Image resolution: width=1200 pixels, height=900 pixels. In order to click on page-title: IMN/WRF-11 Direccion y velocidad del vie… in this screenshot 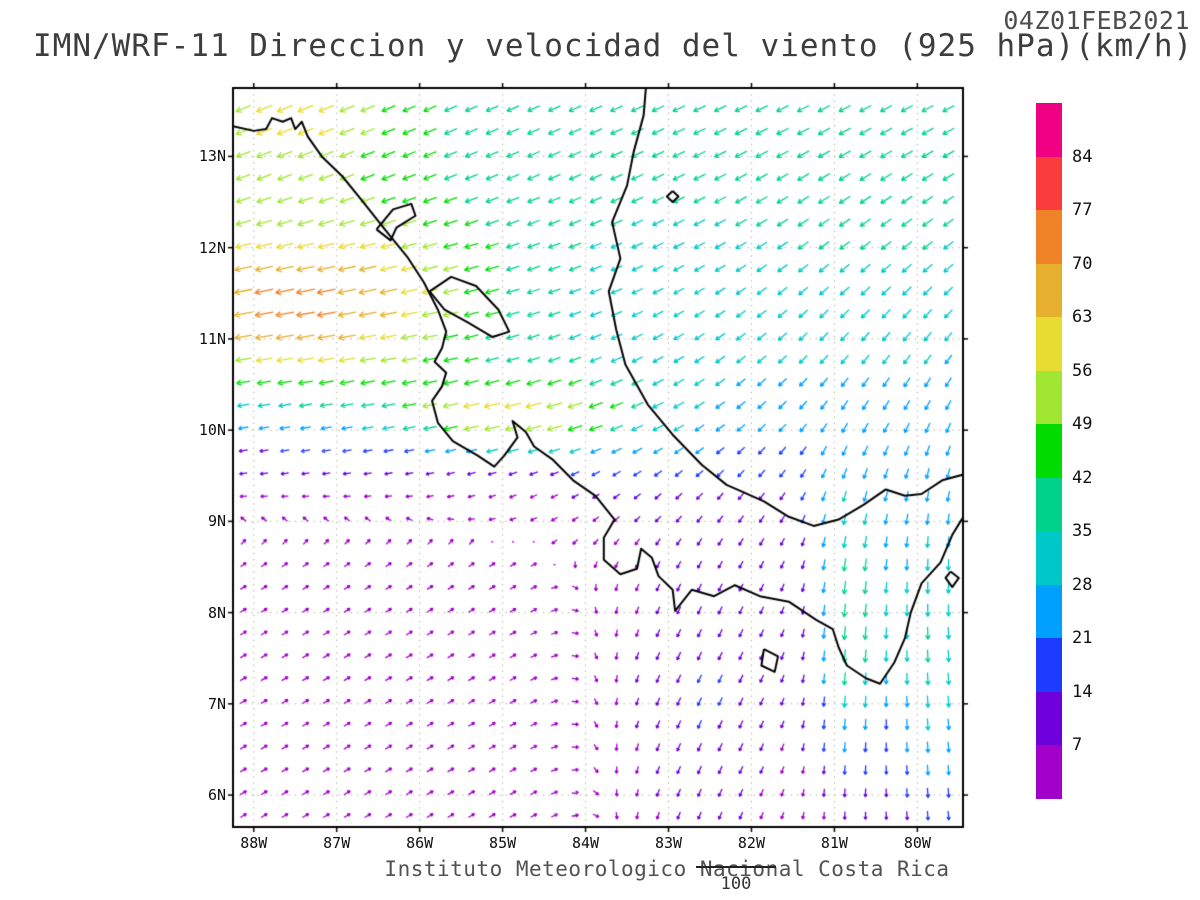, I will do `click(613, 46)`.